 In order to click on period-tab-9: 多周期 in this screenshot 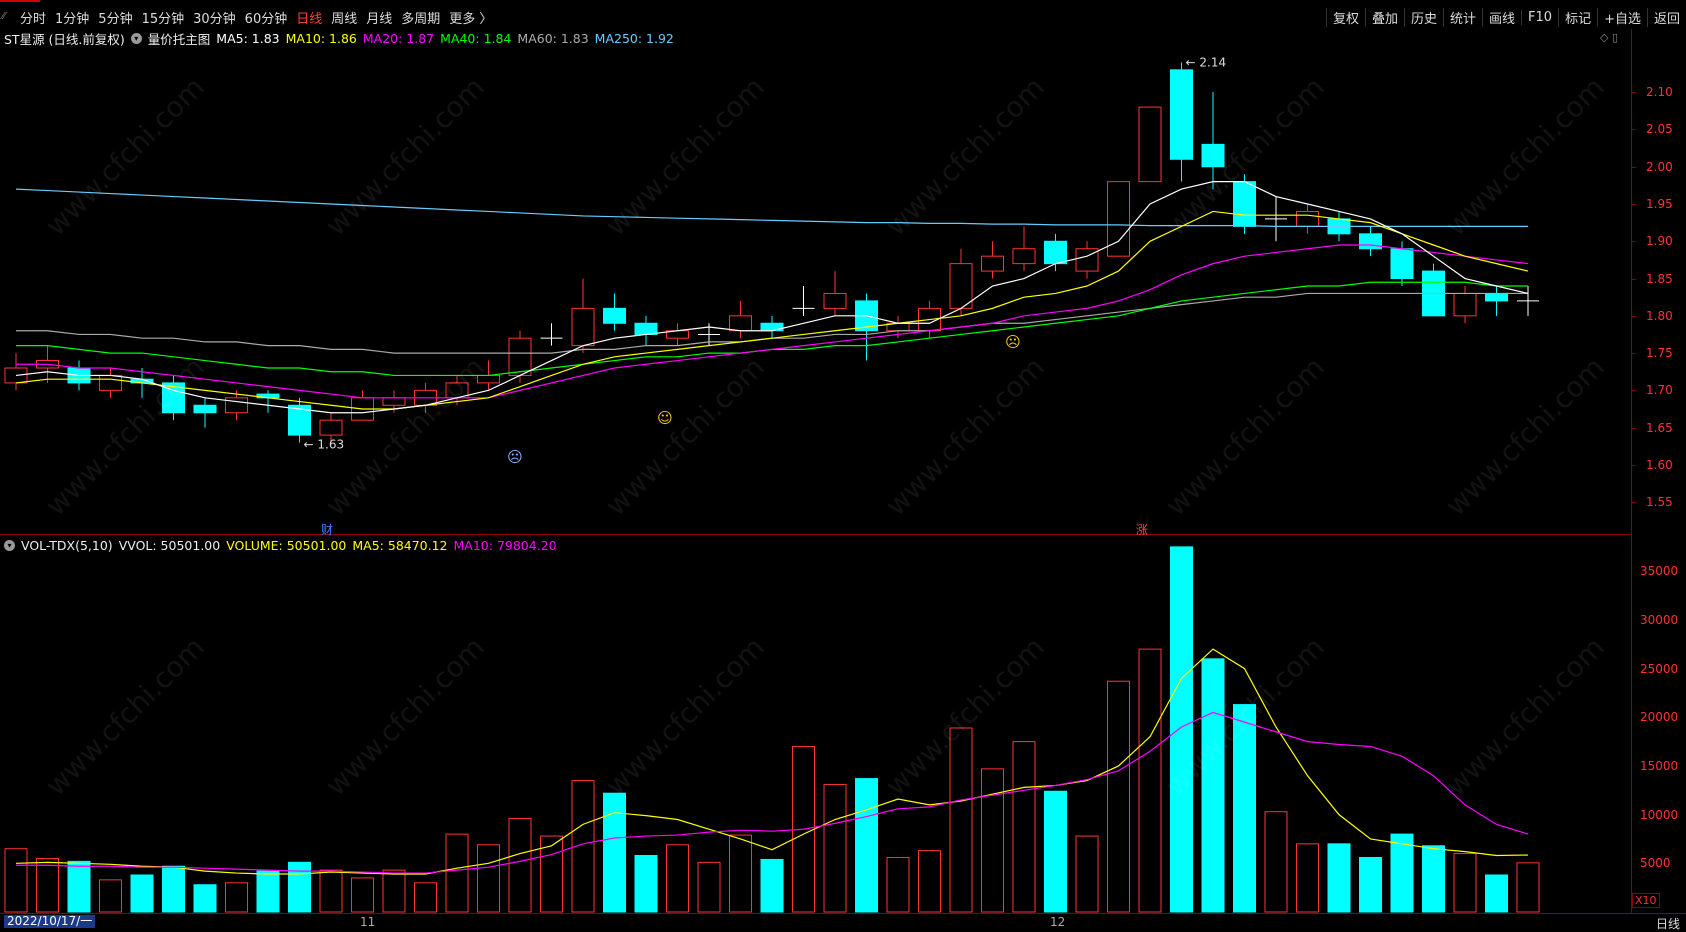, I will do `click(421, 19)`.